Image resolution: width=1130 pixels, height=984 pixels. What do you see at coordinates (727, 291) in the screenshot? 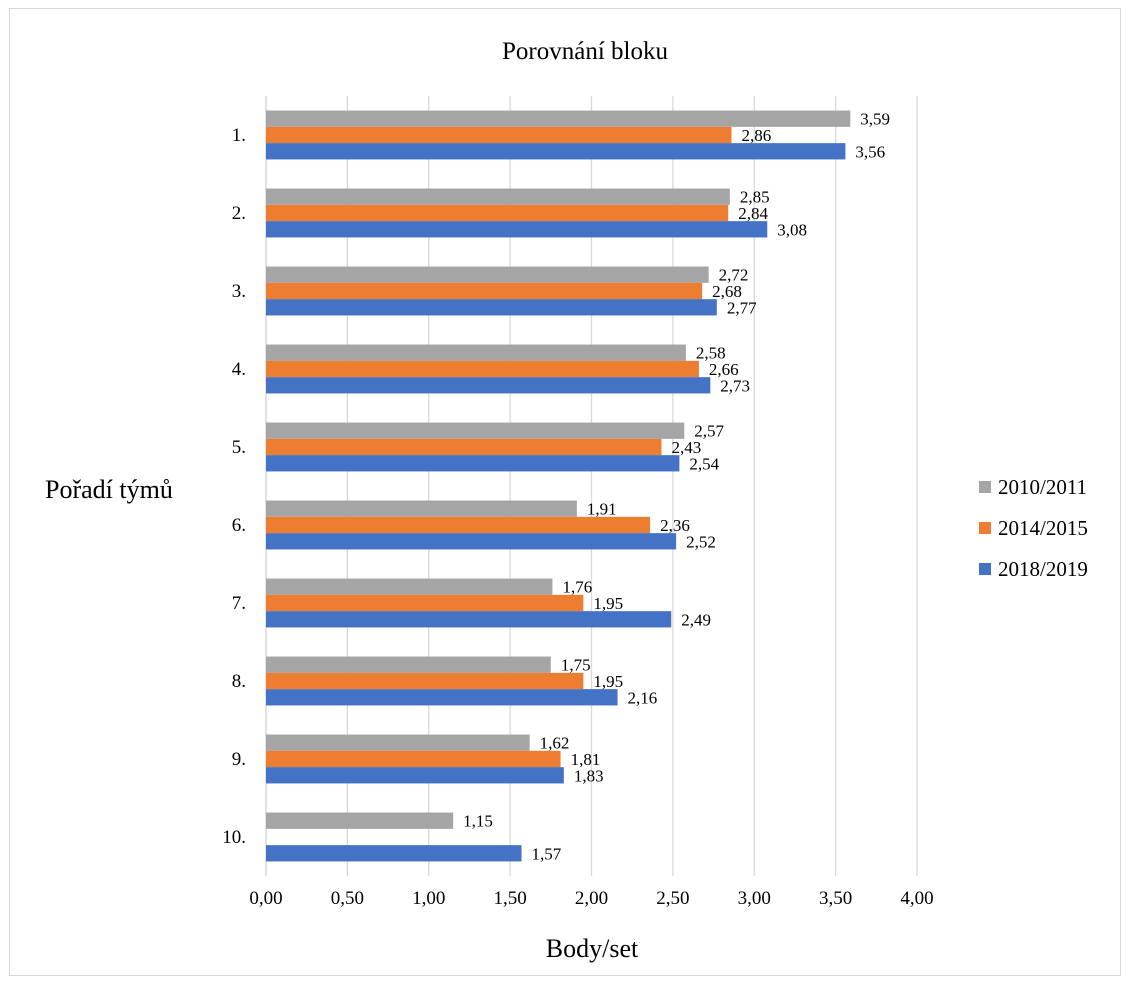
I see `data-label: 2,68` at bounding box center [727, 291].